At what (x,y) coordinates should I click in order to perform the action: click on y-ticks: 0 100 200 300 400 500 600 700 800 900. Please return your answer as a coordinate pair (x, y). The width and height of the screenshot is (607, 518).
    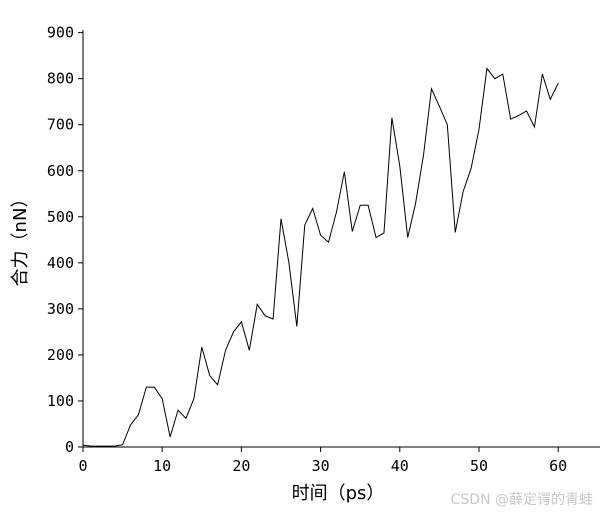
    Looking at the image, I should click on (65, 240).